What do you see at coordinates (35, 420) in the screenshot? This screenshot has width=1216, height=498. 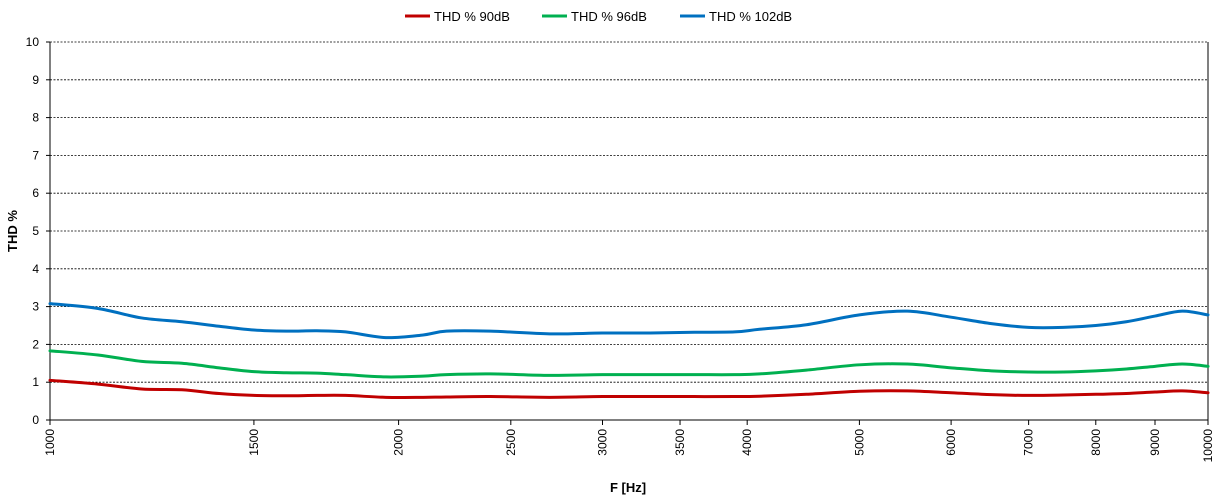 I see `y-tick-label: 0` at bounding box center [35, 420].